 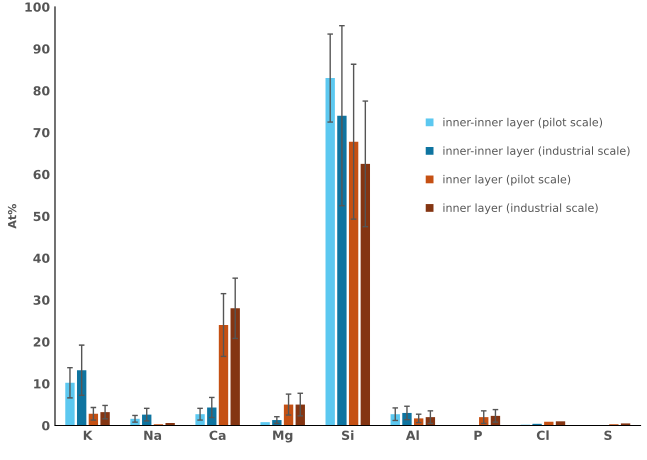 What do you see at coordinates (536, 152) in the screenshot?
I see `legend-label: inner-inner layer (industrial scale)` at bounding box center [536, 152].